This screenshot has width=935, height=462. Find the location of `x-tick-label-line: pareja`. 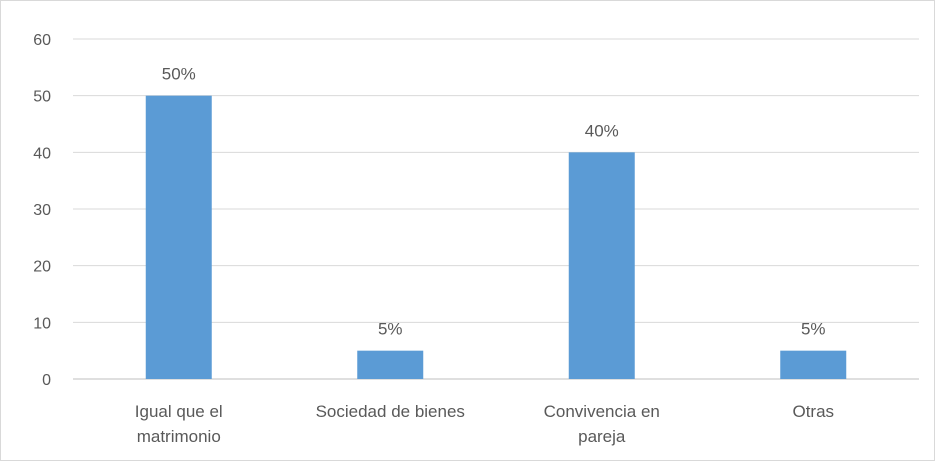

x-tick-label-line: pareja is located at coordinates (602, 436).